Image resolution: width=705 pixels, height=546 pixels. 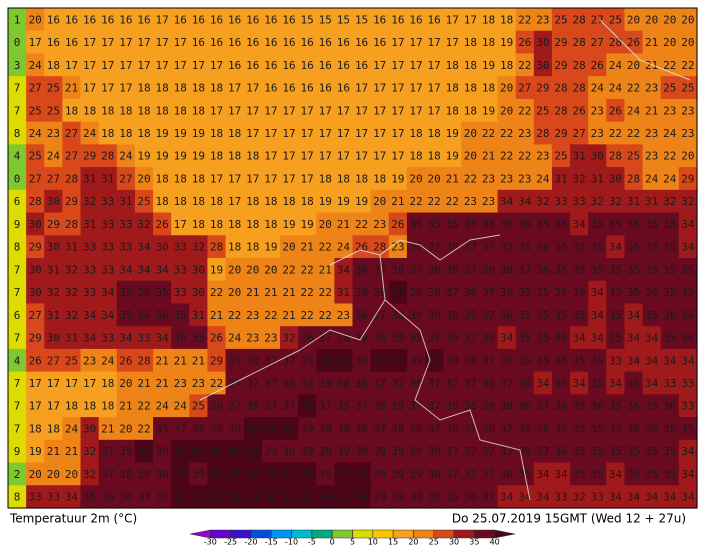 I want to click on temperature-value: 38, so click(x=252, y=360).